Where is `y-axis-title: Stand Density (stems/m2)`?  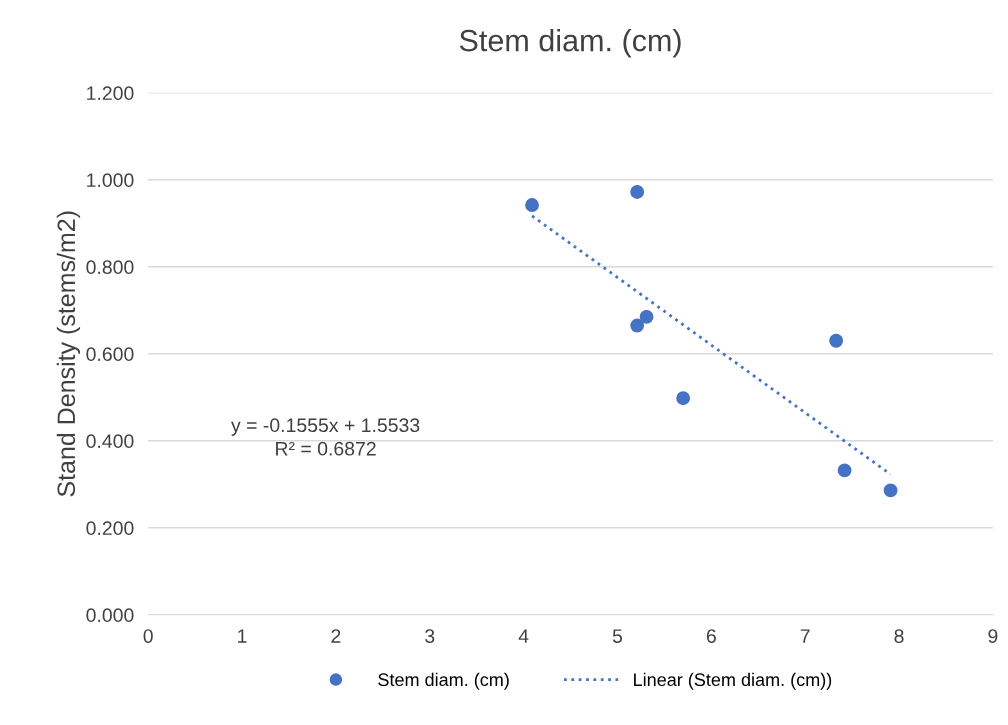 y-axis-title: Stand Density (stems/m2) is located at coordinates (68, 354).